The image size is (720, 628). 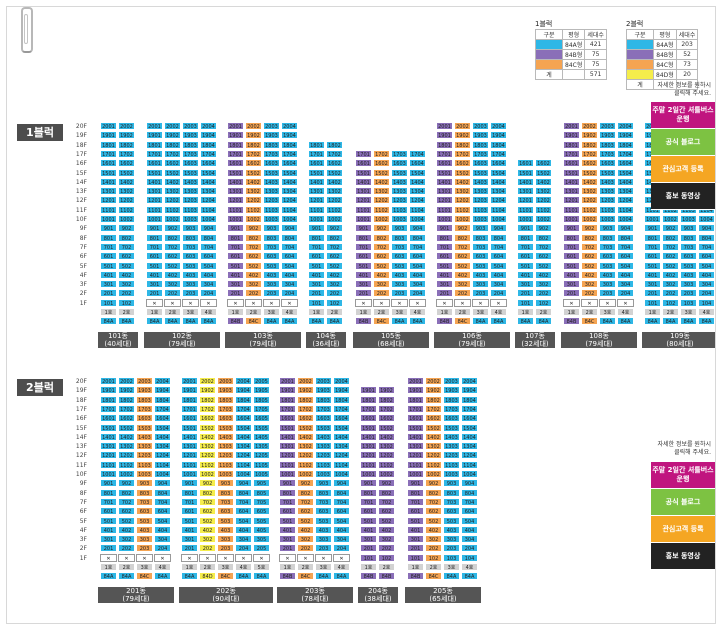 I want to click on unit-cell: 1003, so click(x=451, y=474).